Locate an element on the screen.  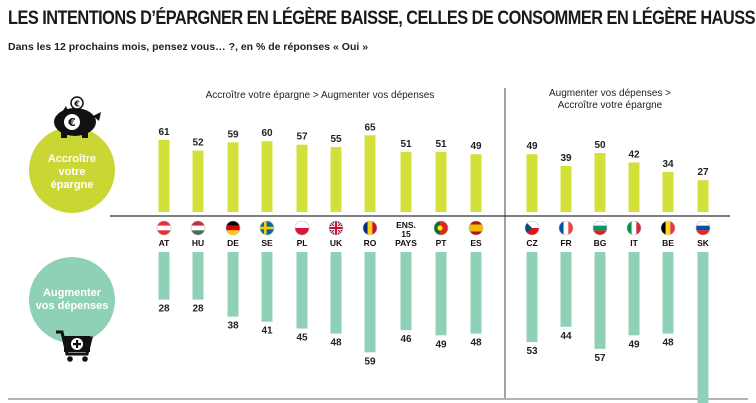
savings-legend-circle is located at coordinates (72, 170).